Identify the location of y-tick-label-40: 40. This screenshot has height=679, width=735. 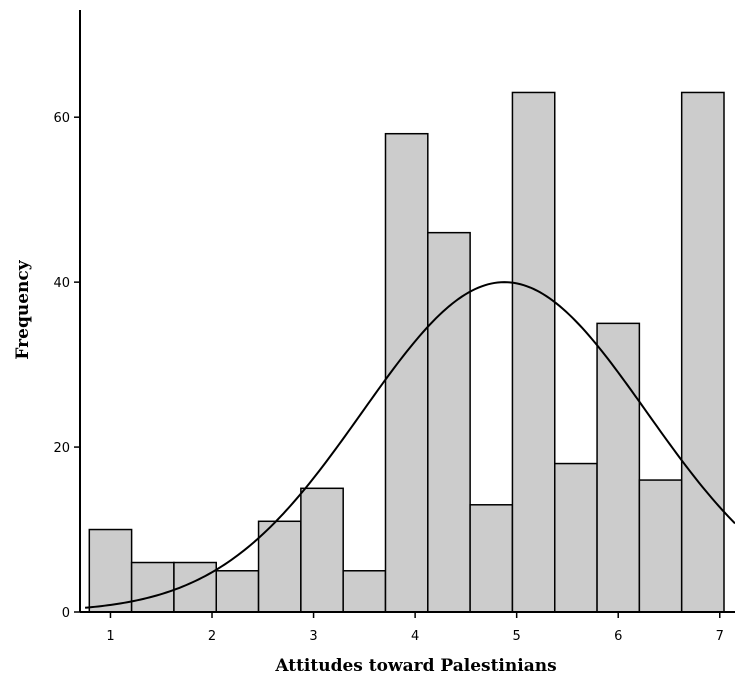
(61, 283).